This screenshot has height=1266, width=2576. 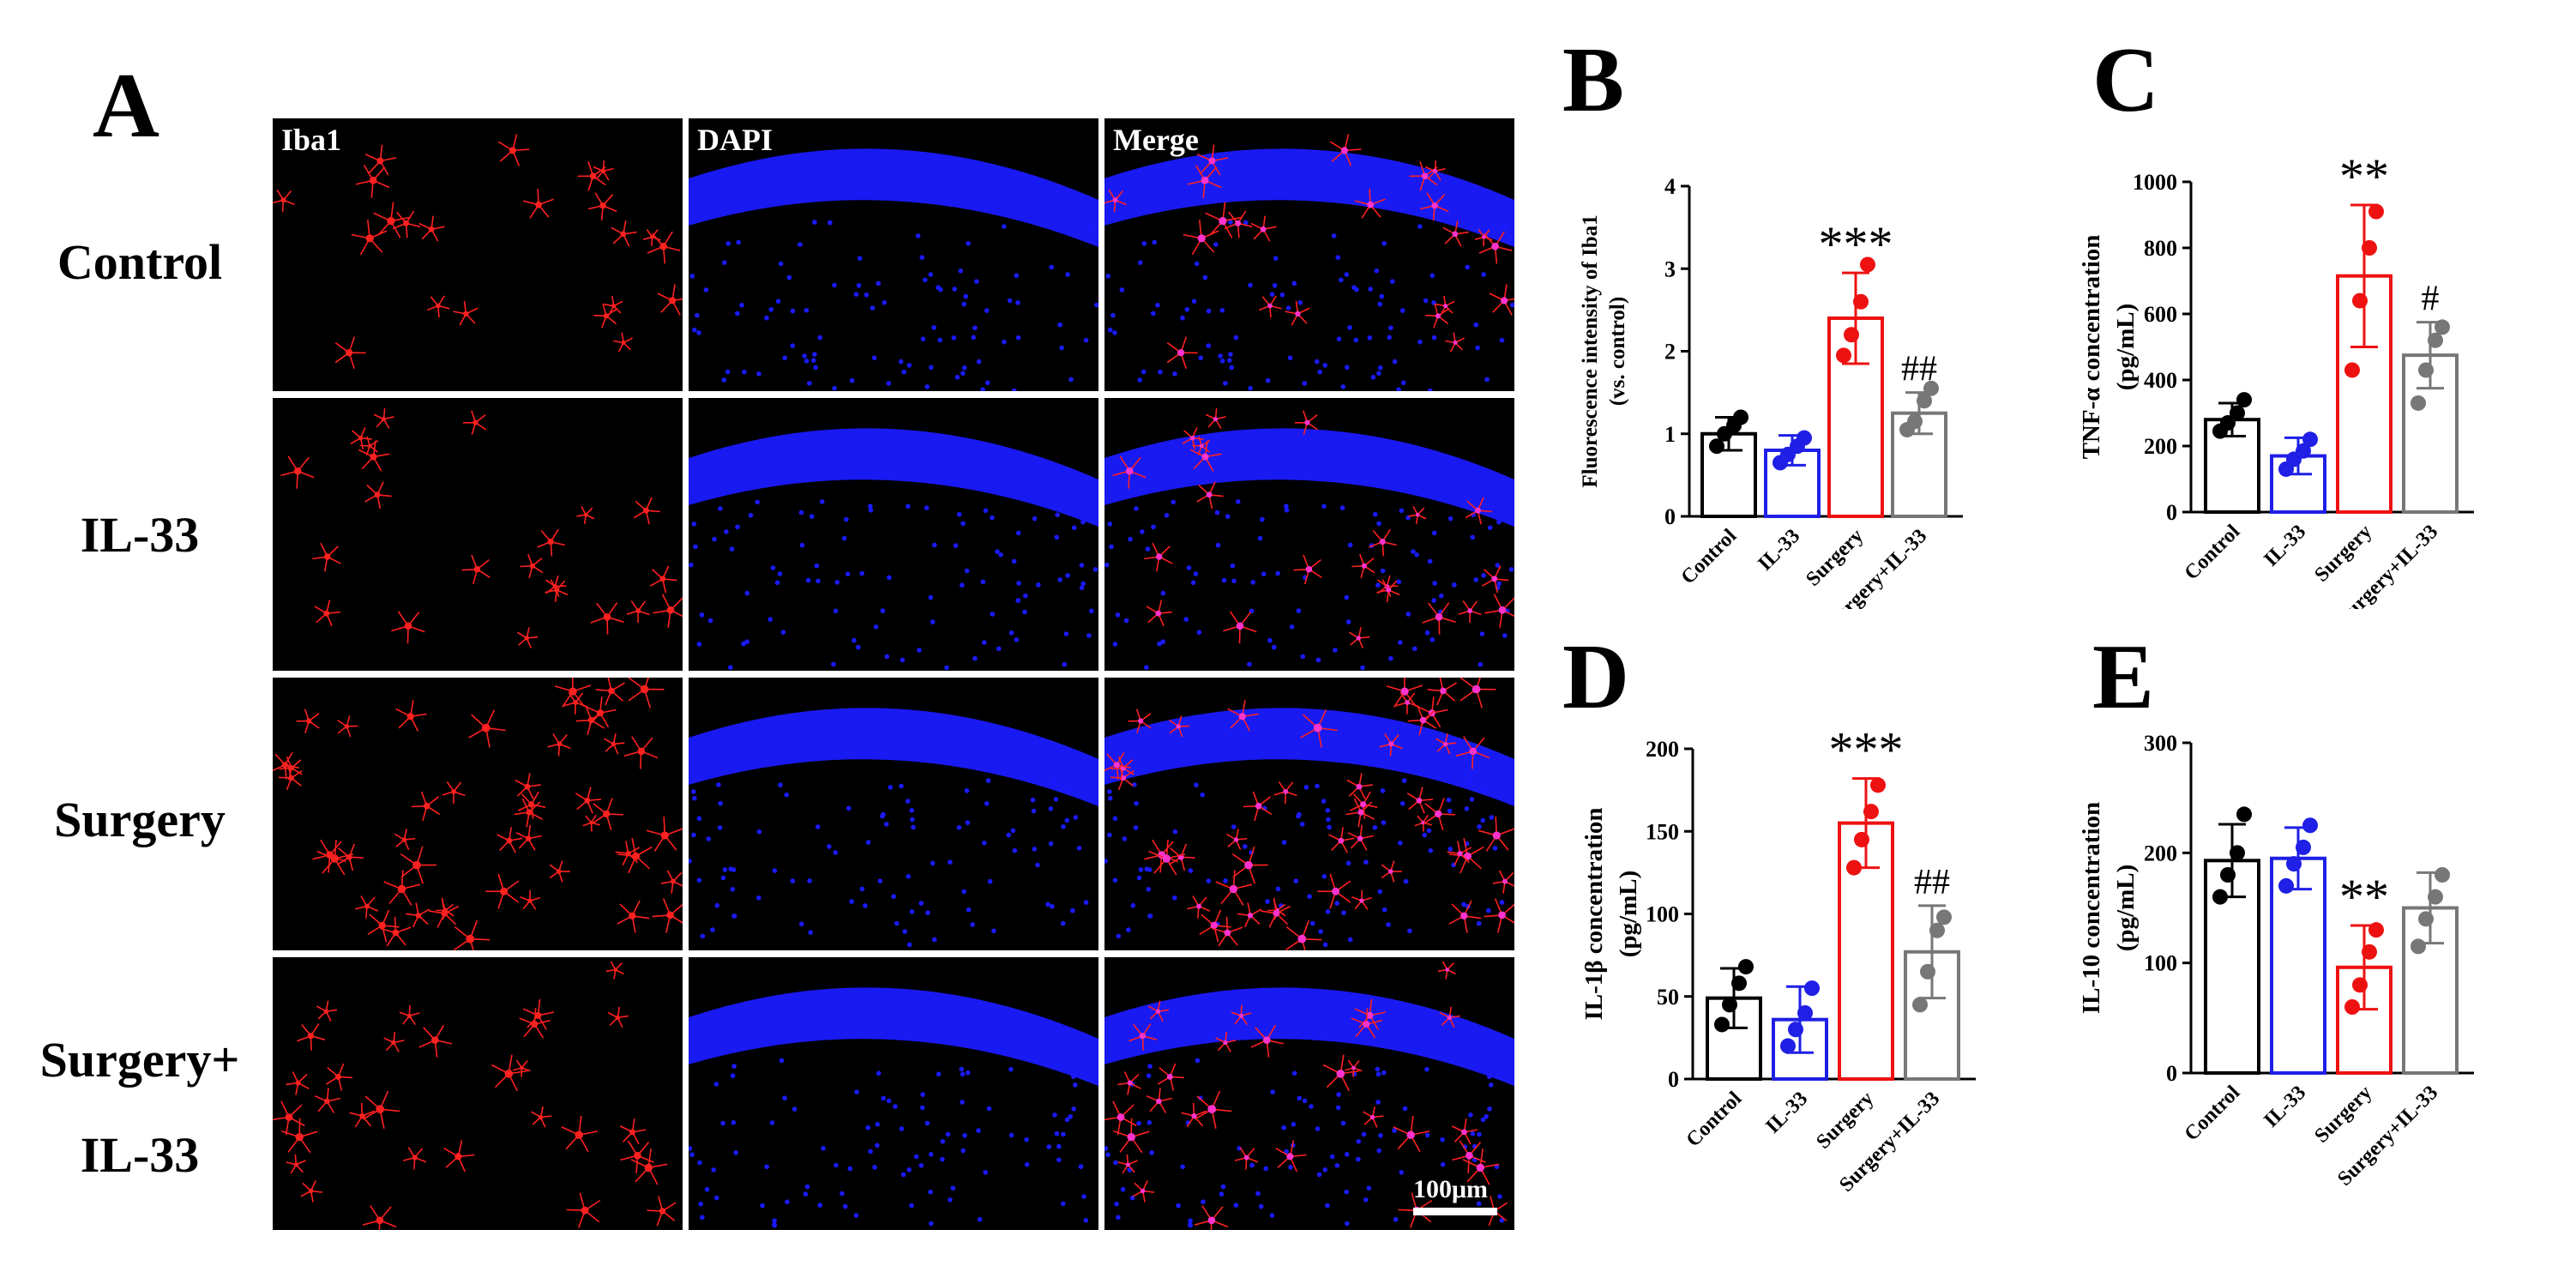 I want to click on y-tick-label: 150, so click(x=1662, y=831).